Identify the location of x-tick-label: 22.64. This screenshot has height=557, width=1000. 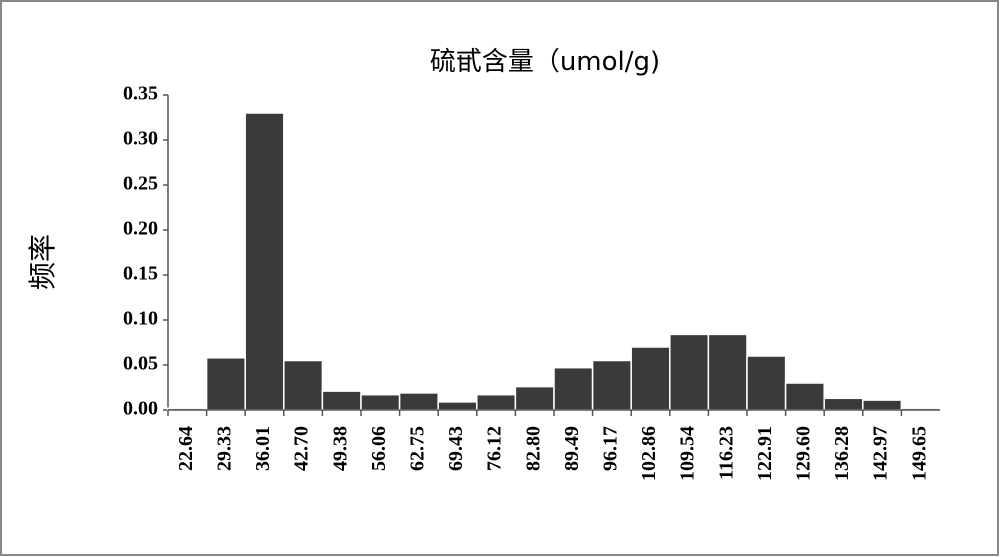
(186, 448).